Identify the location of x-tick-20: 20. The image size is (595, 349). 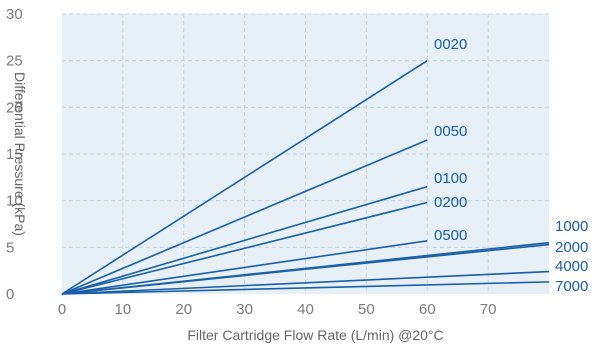
(183, 309).